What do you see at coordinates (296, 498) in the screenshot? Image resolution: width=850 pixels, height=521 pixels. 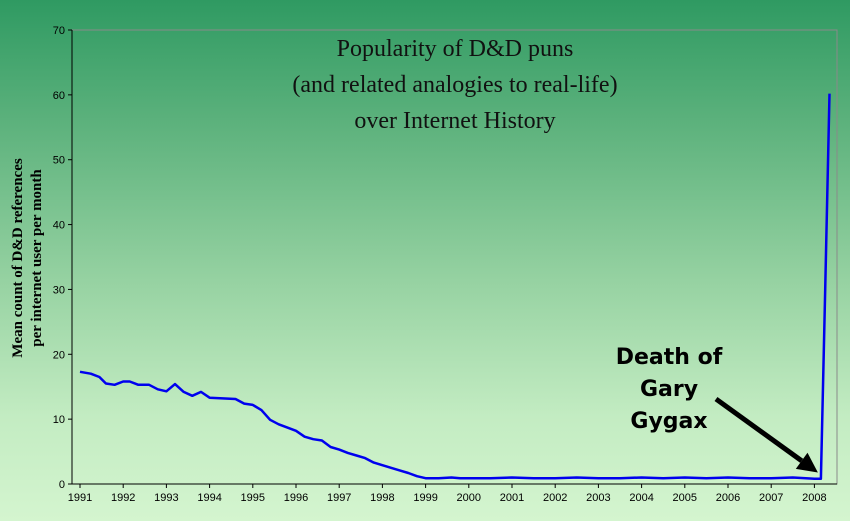 I see `x-tick-label: 1996` at bounding box center [296, 498].